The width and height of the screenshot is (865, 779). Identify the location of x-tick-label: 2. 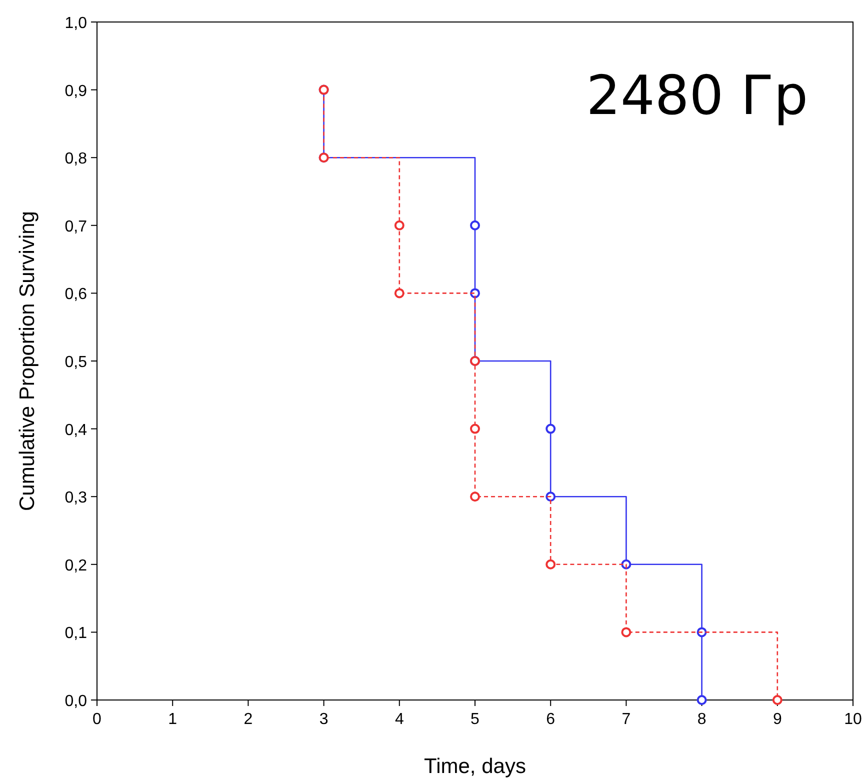
(248, 719).